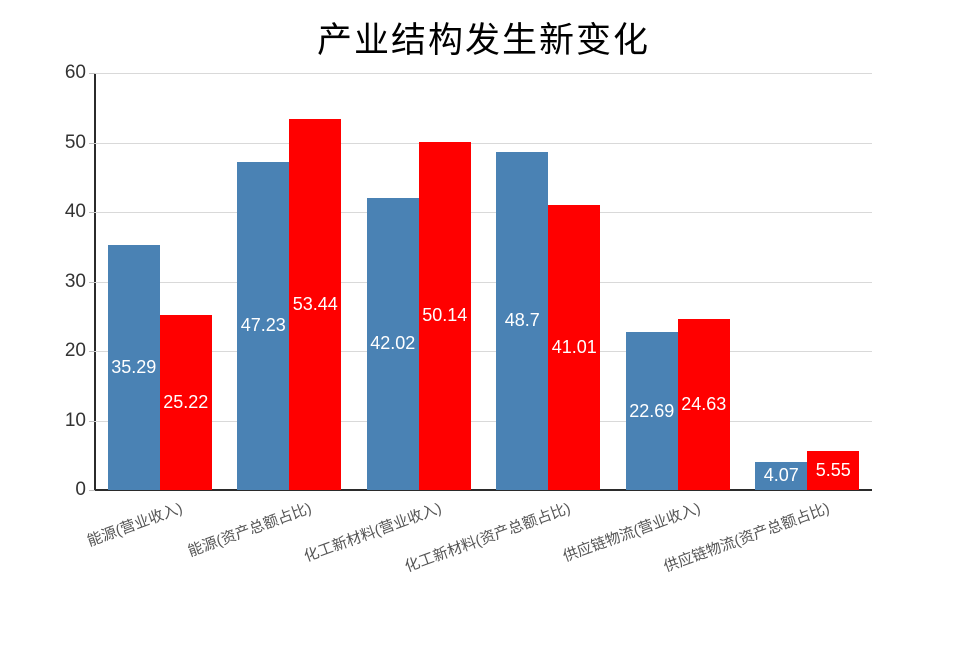 Image resolution: width=967 pixels, height=654 pixels. I want to click on bar-red-series: 50.14, so click(444, 315).